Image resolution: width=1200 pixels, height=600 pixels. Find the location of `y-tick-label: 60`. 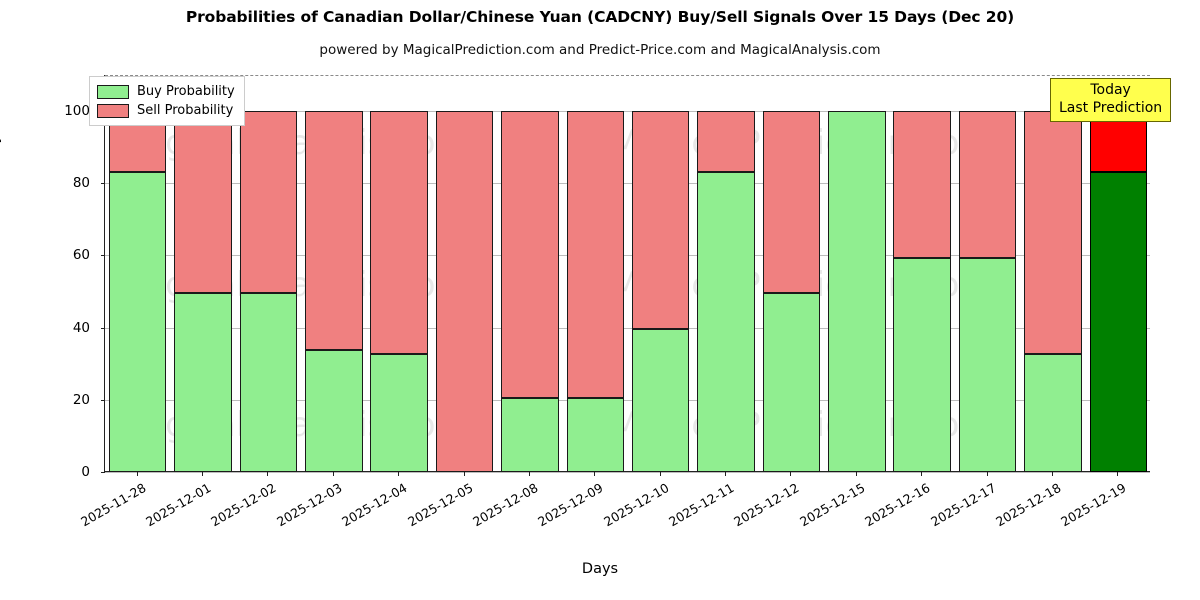

y-tick-label: 60 is located at coordinates (81, 255).